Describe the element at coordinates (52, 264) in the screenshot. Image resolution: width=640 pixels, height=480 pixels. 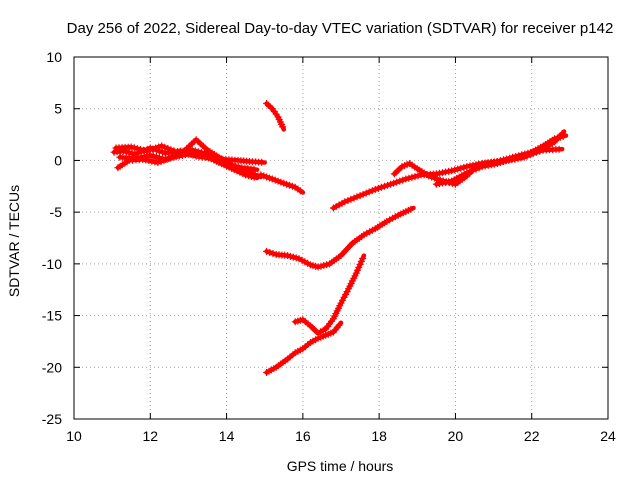
I see `y-tick-label: -10` at that location.